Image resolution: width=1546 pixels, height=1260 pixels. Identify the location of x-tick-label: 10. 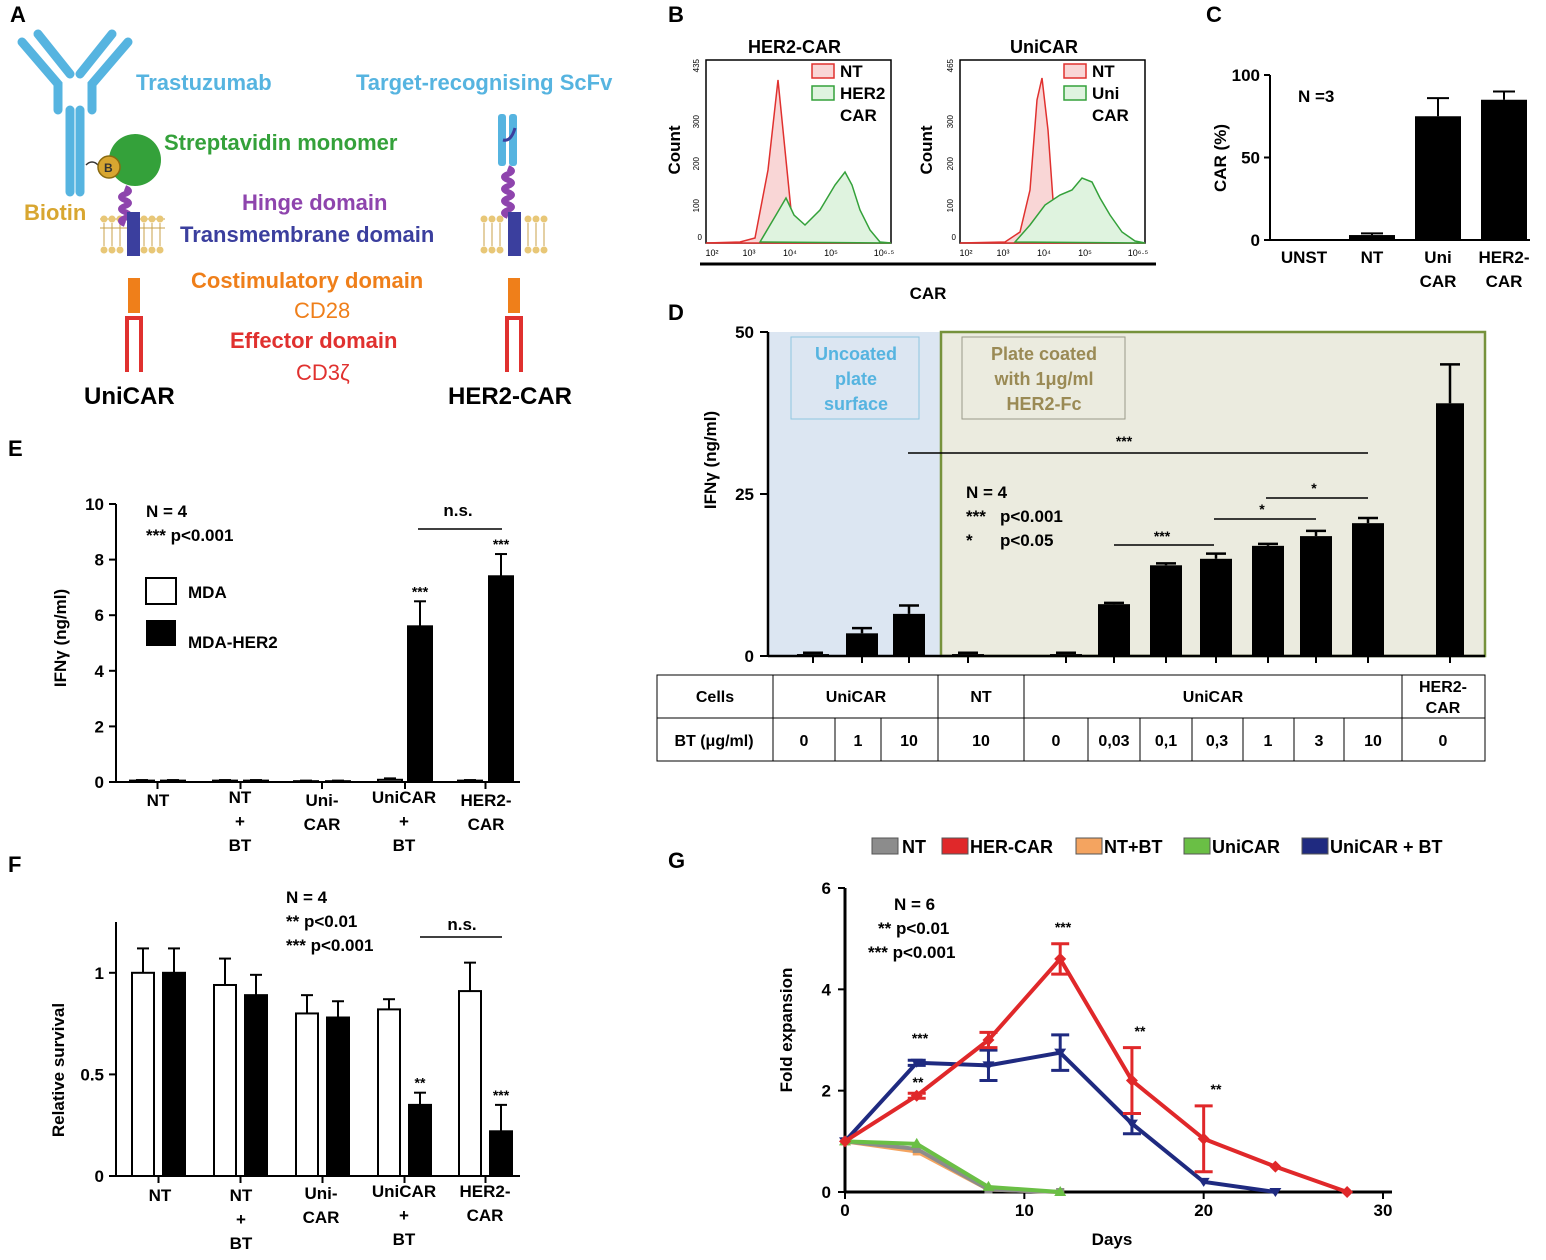
(1024, 1210).